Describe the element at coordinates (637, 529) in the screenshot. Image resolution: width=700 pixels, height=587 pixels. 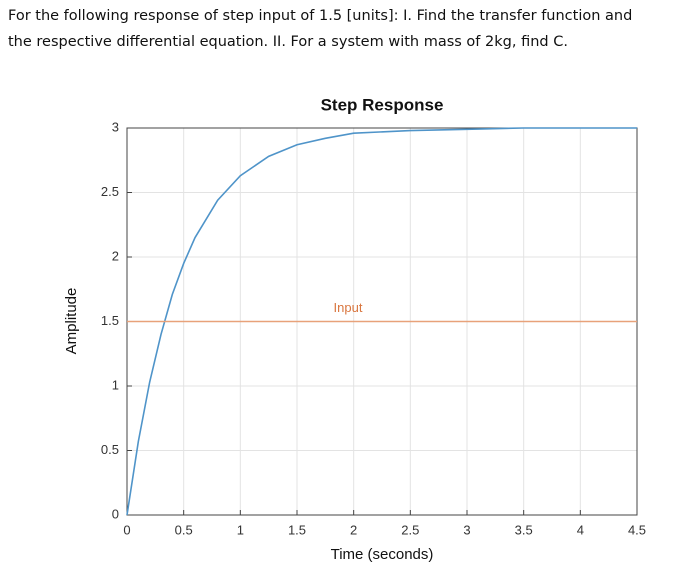
I see `x-tick-label: 4.5` at that location.